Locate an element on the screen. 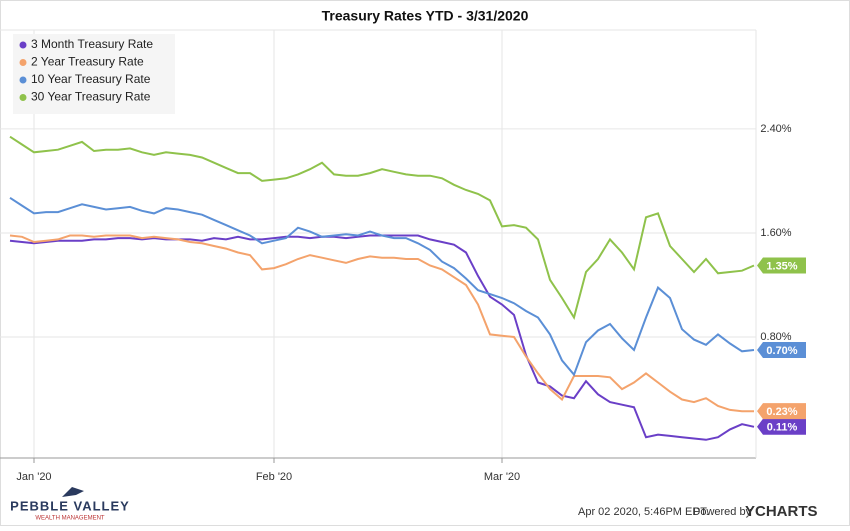 The height and width of the screenshot is (531, 850). x-tick-label: Jan '20 is located at coordinates (33, 477).